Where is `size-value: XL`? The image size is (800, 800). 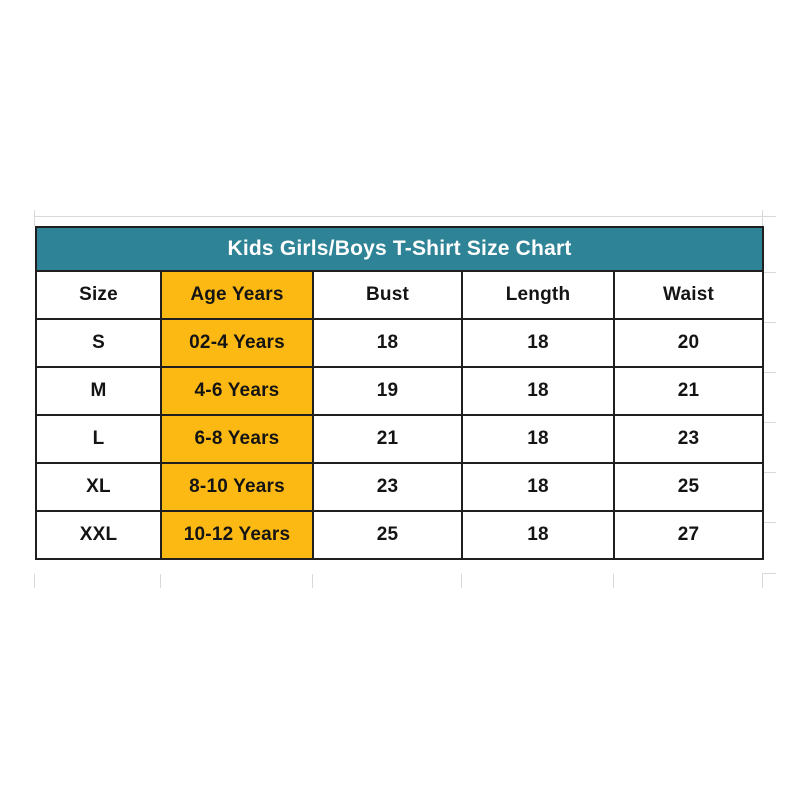
size-value: XL is located at coordinates (98, 487).